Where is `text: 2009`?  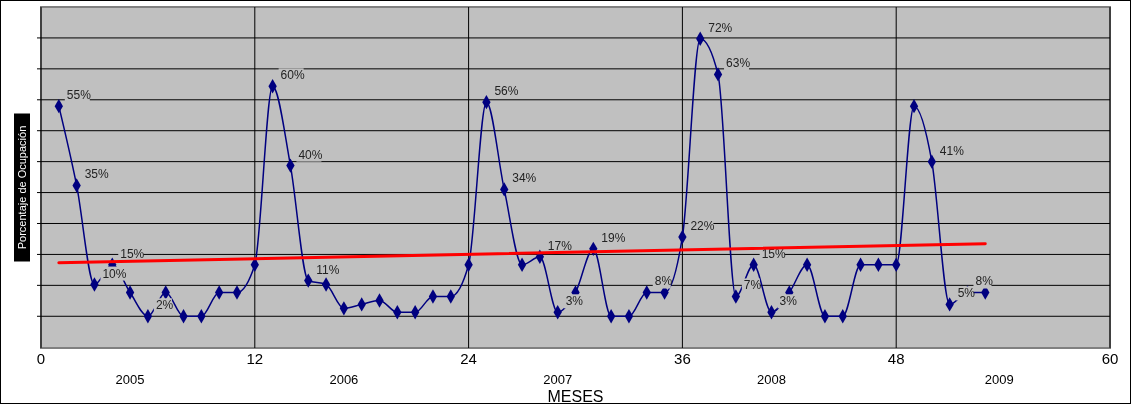 text: 2009 is located at coordinates (999, 379).